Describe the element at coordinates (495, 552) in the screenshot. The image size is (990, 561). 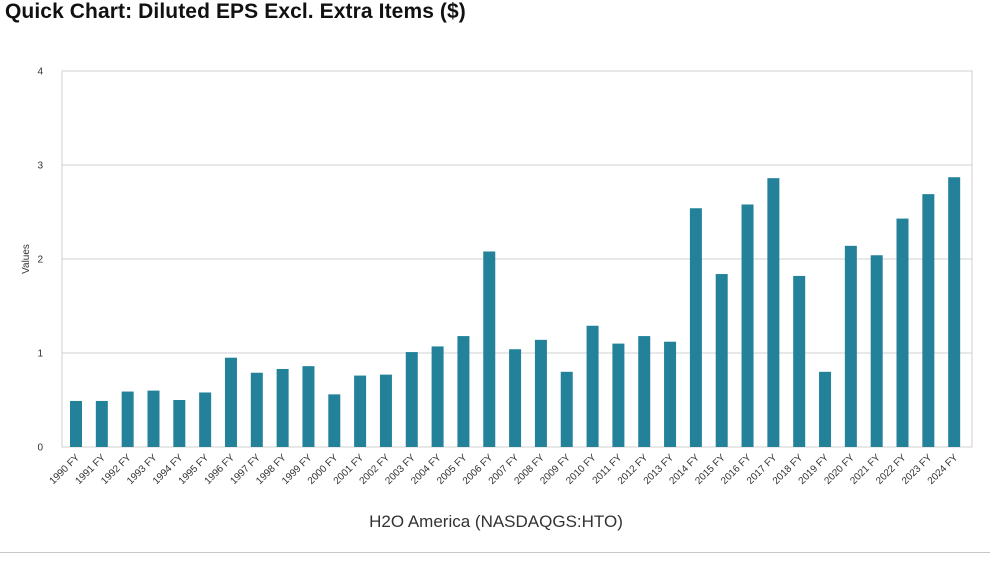
I see `bottom-divider` at that location.